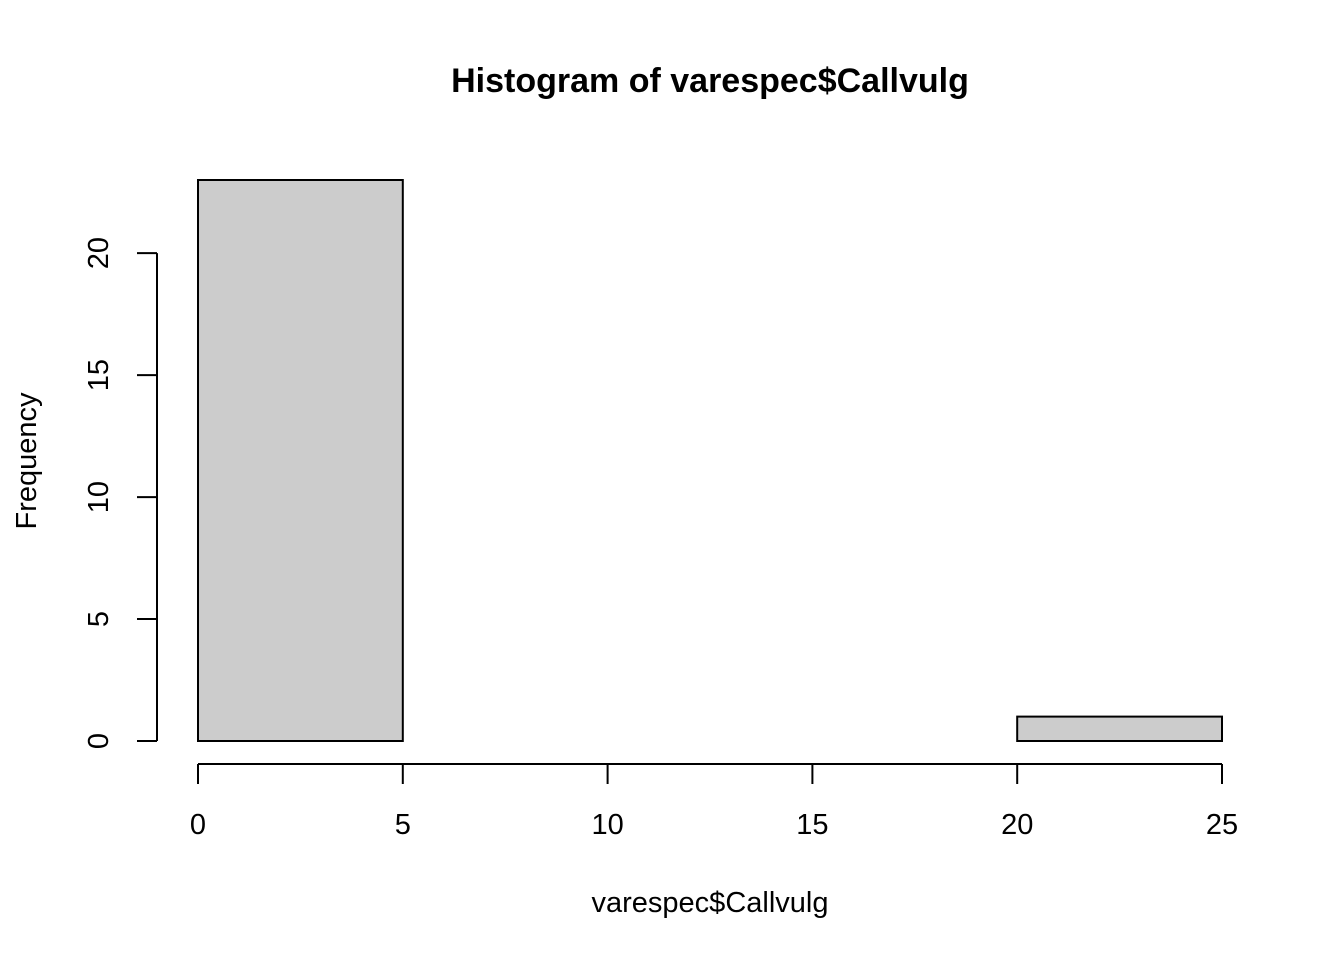 This screenshot has height=960, width=1344. Describe the element at coordinates (99, 619) in the screenshot. I see `y-tick-label: 5` at that location.